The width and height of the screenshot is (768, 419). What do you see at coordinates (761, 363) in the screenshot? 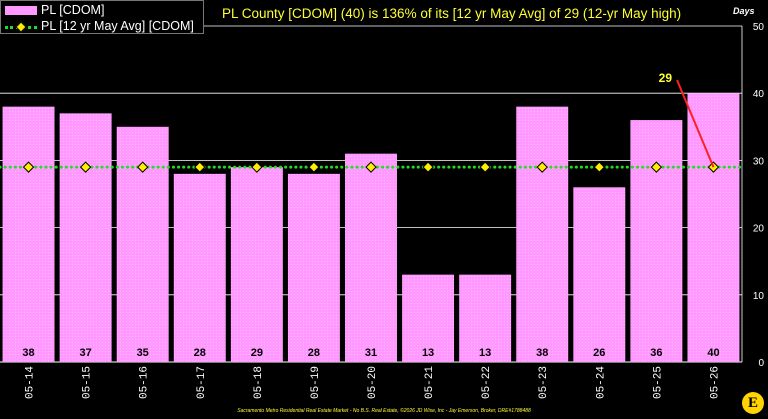
I see `y-tick-label-0: 0` at bounding box center [761, 363].